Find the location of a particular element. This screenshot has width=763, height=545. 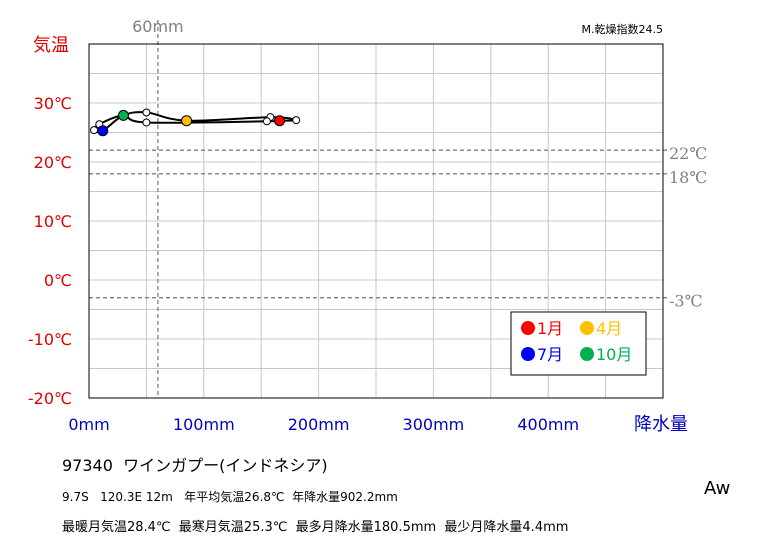

legend: 1月 4月 7月 10月 is located at coordinates (578, 343).